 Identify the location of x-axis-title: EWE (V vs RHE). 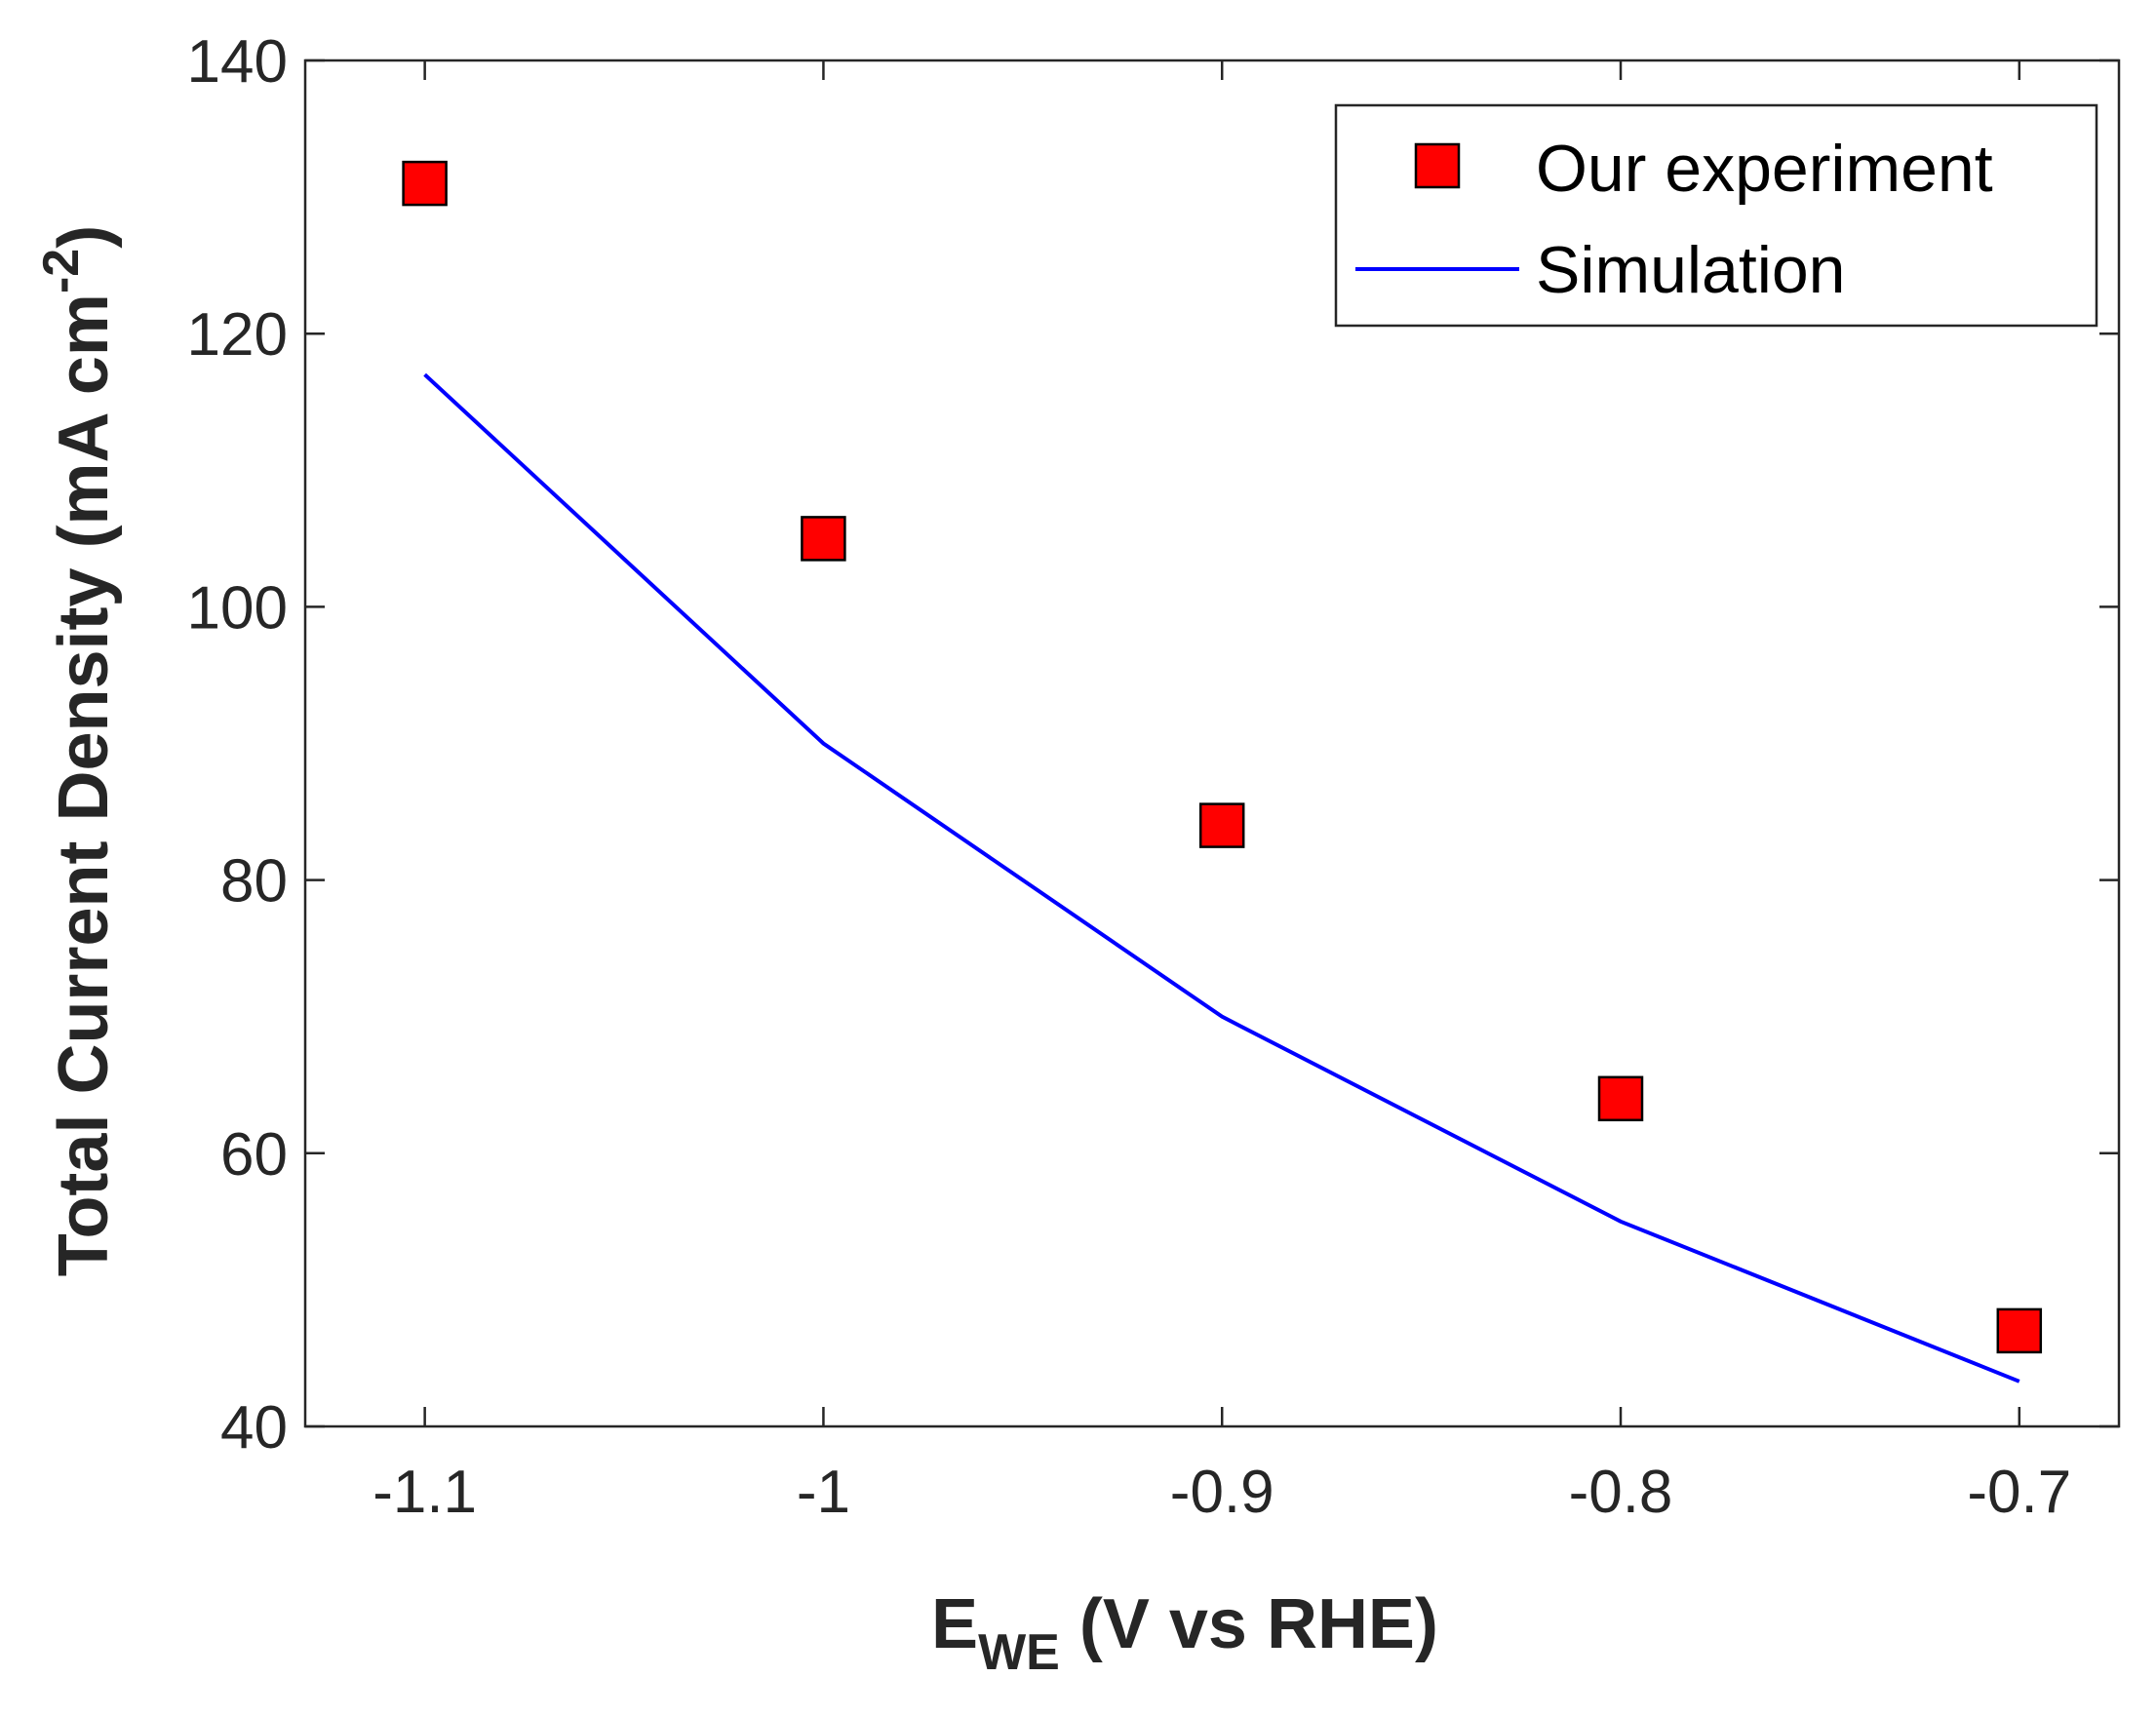
(1184, 1633).